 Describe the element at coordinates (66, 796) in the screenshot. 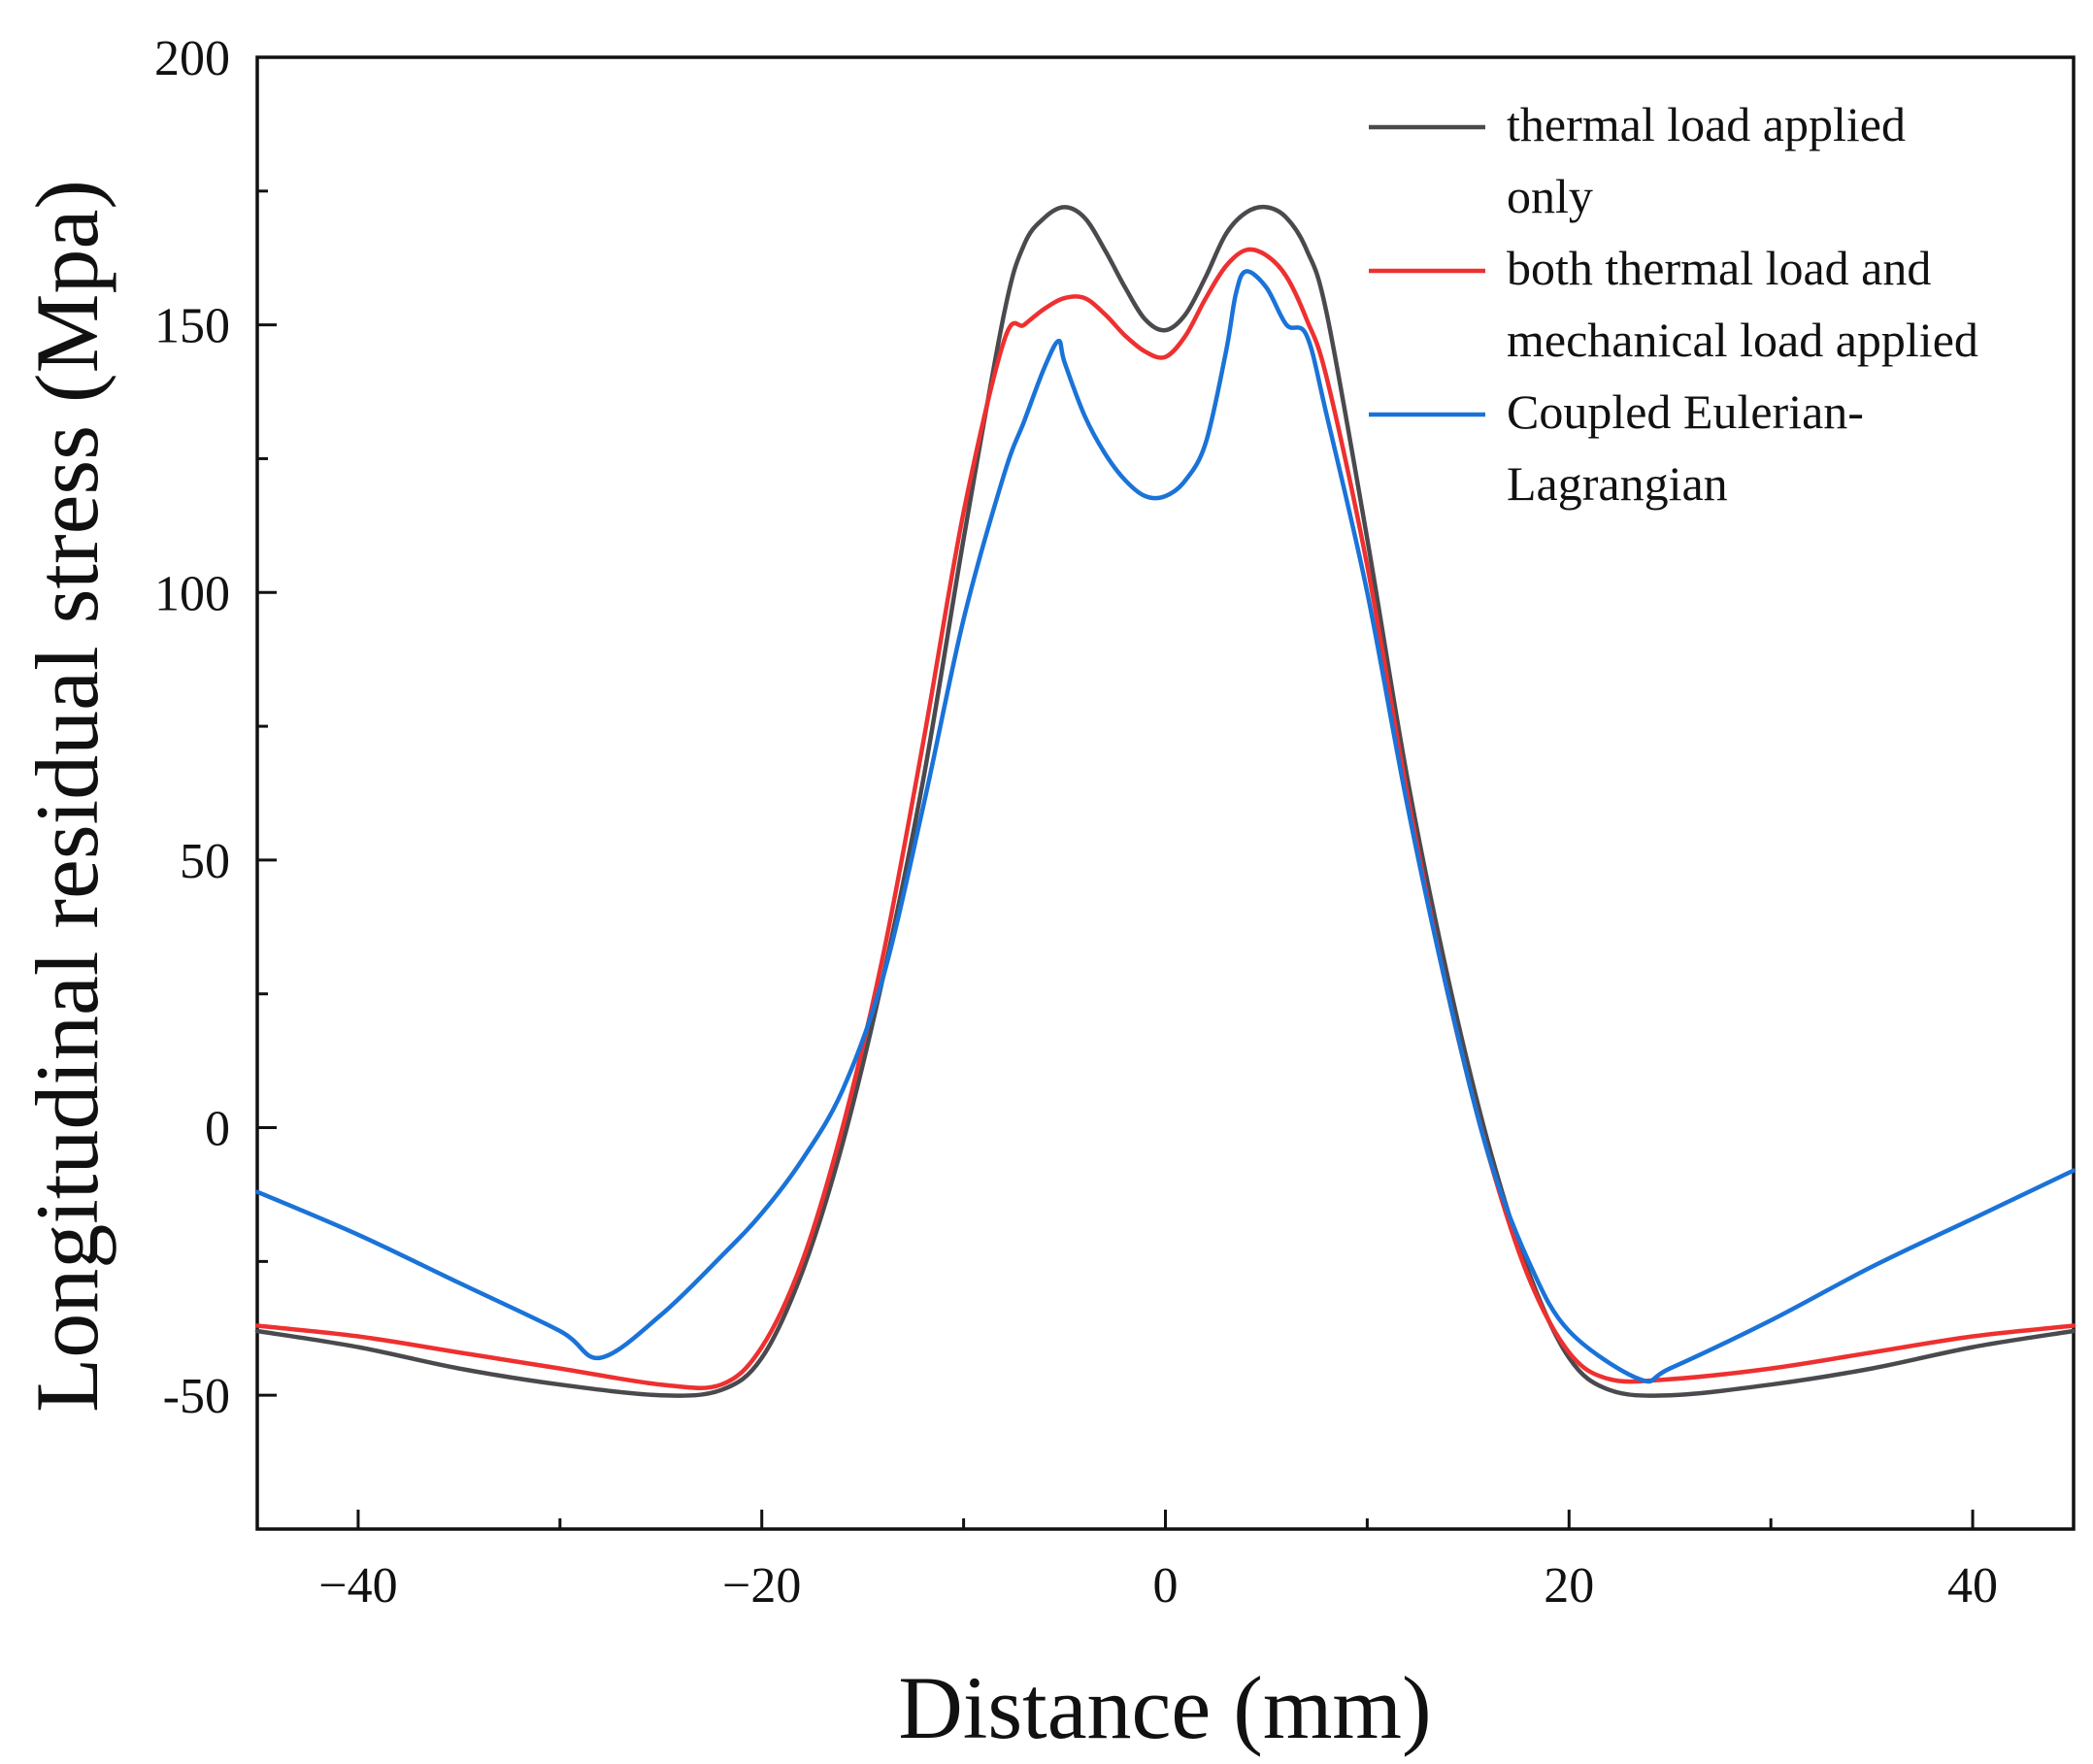

I see `y-axis-title: Longitudinal residual stress (Mpa)` at that location.